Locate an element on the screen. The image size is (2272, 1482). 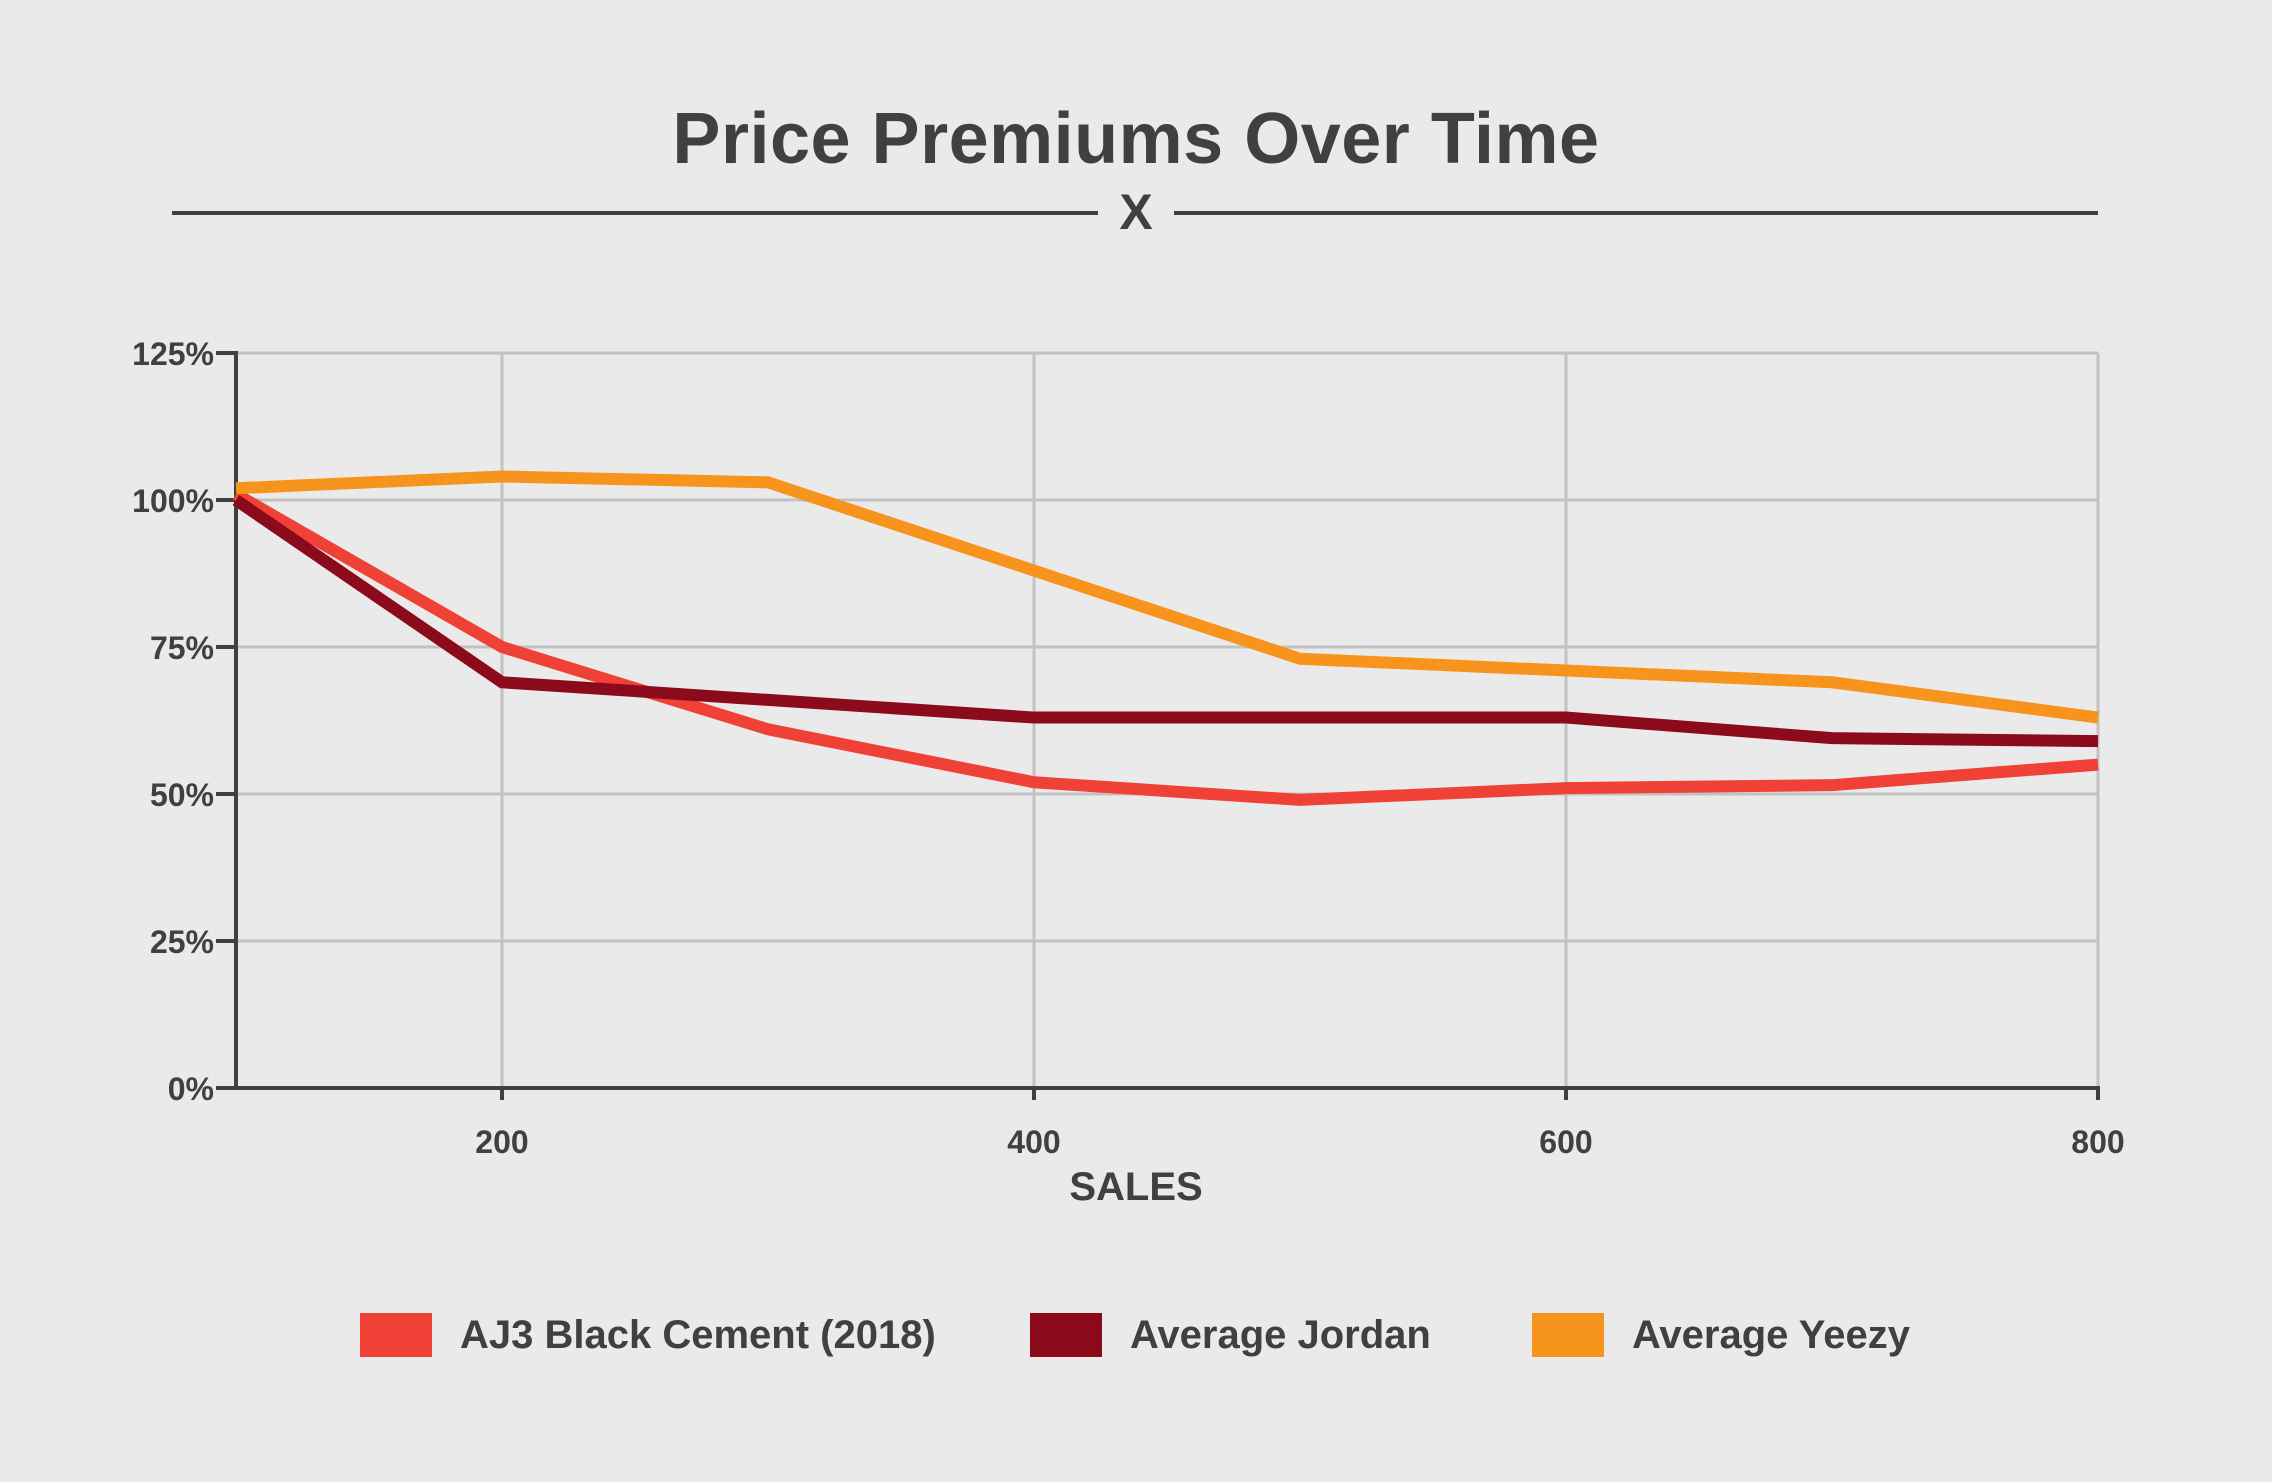
x-tick-label: 800 is located at coordinates (2097, 1142).